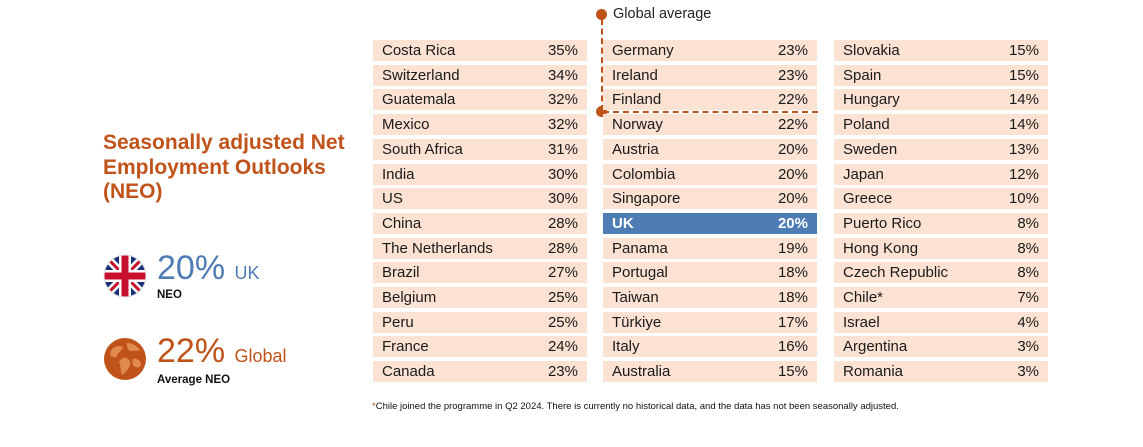 The height and width of the screenshot is (447, 1143). Describe the element at coordinates (562, 272) in the screenshot. I see `neo-value: 27%` at that location.